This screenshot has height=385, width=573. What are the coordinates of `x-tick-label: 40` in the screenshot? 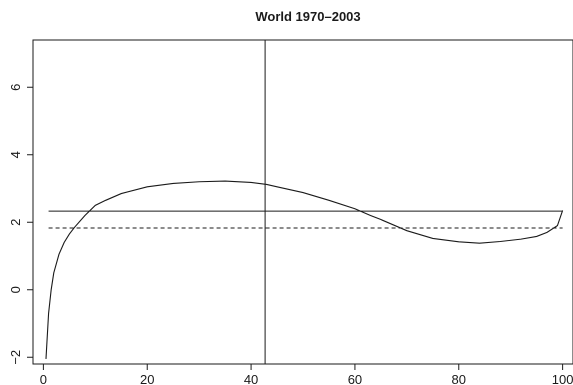 It's located at (251, 378).